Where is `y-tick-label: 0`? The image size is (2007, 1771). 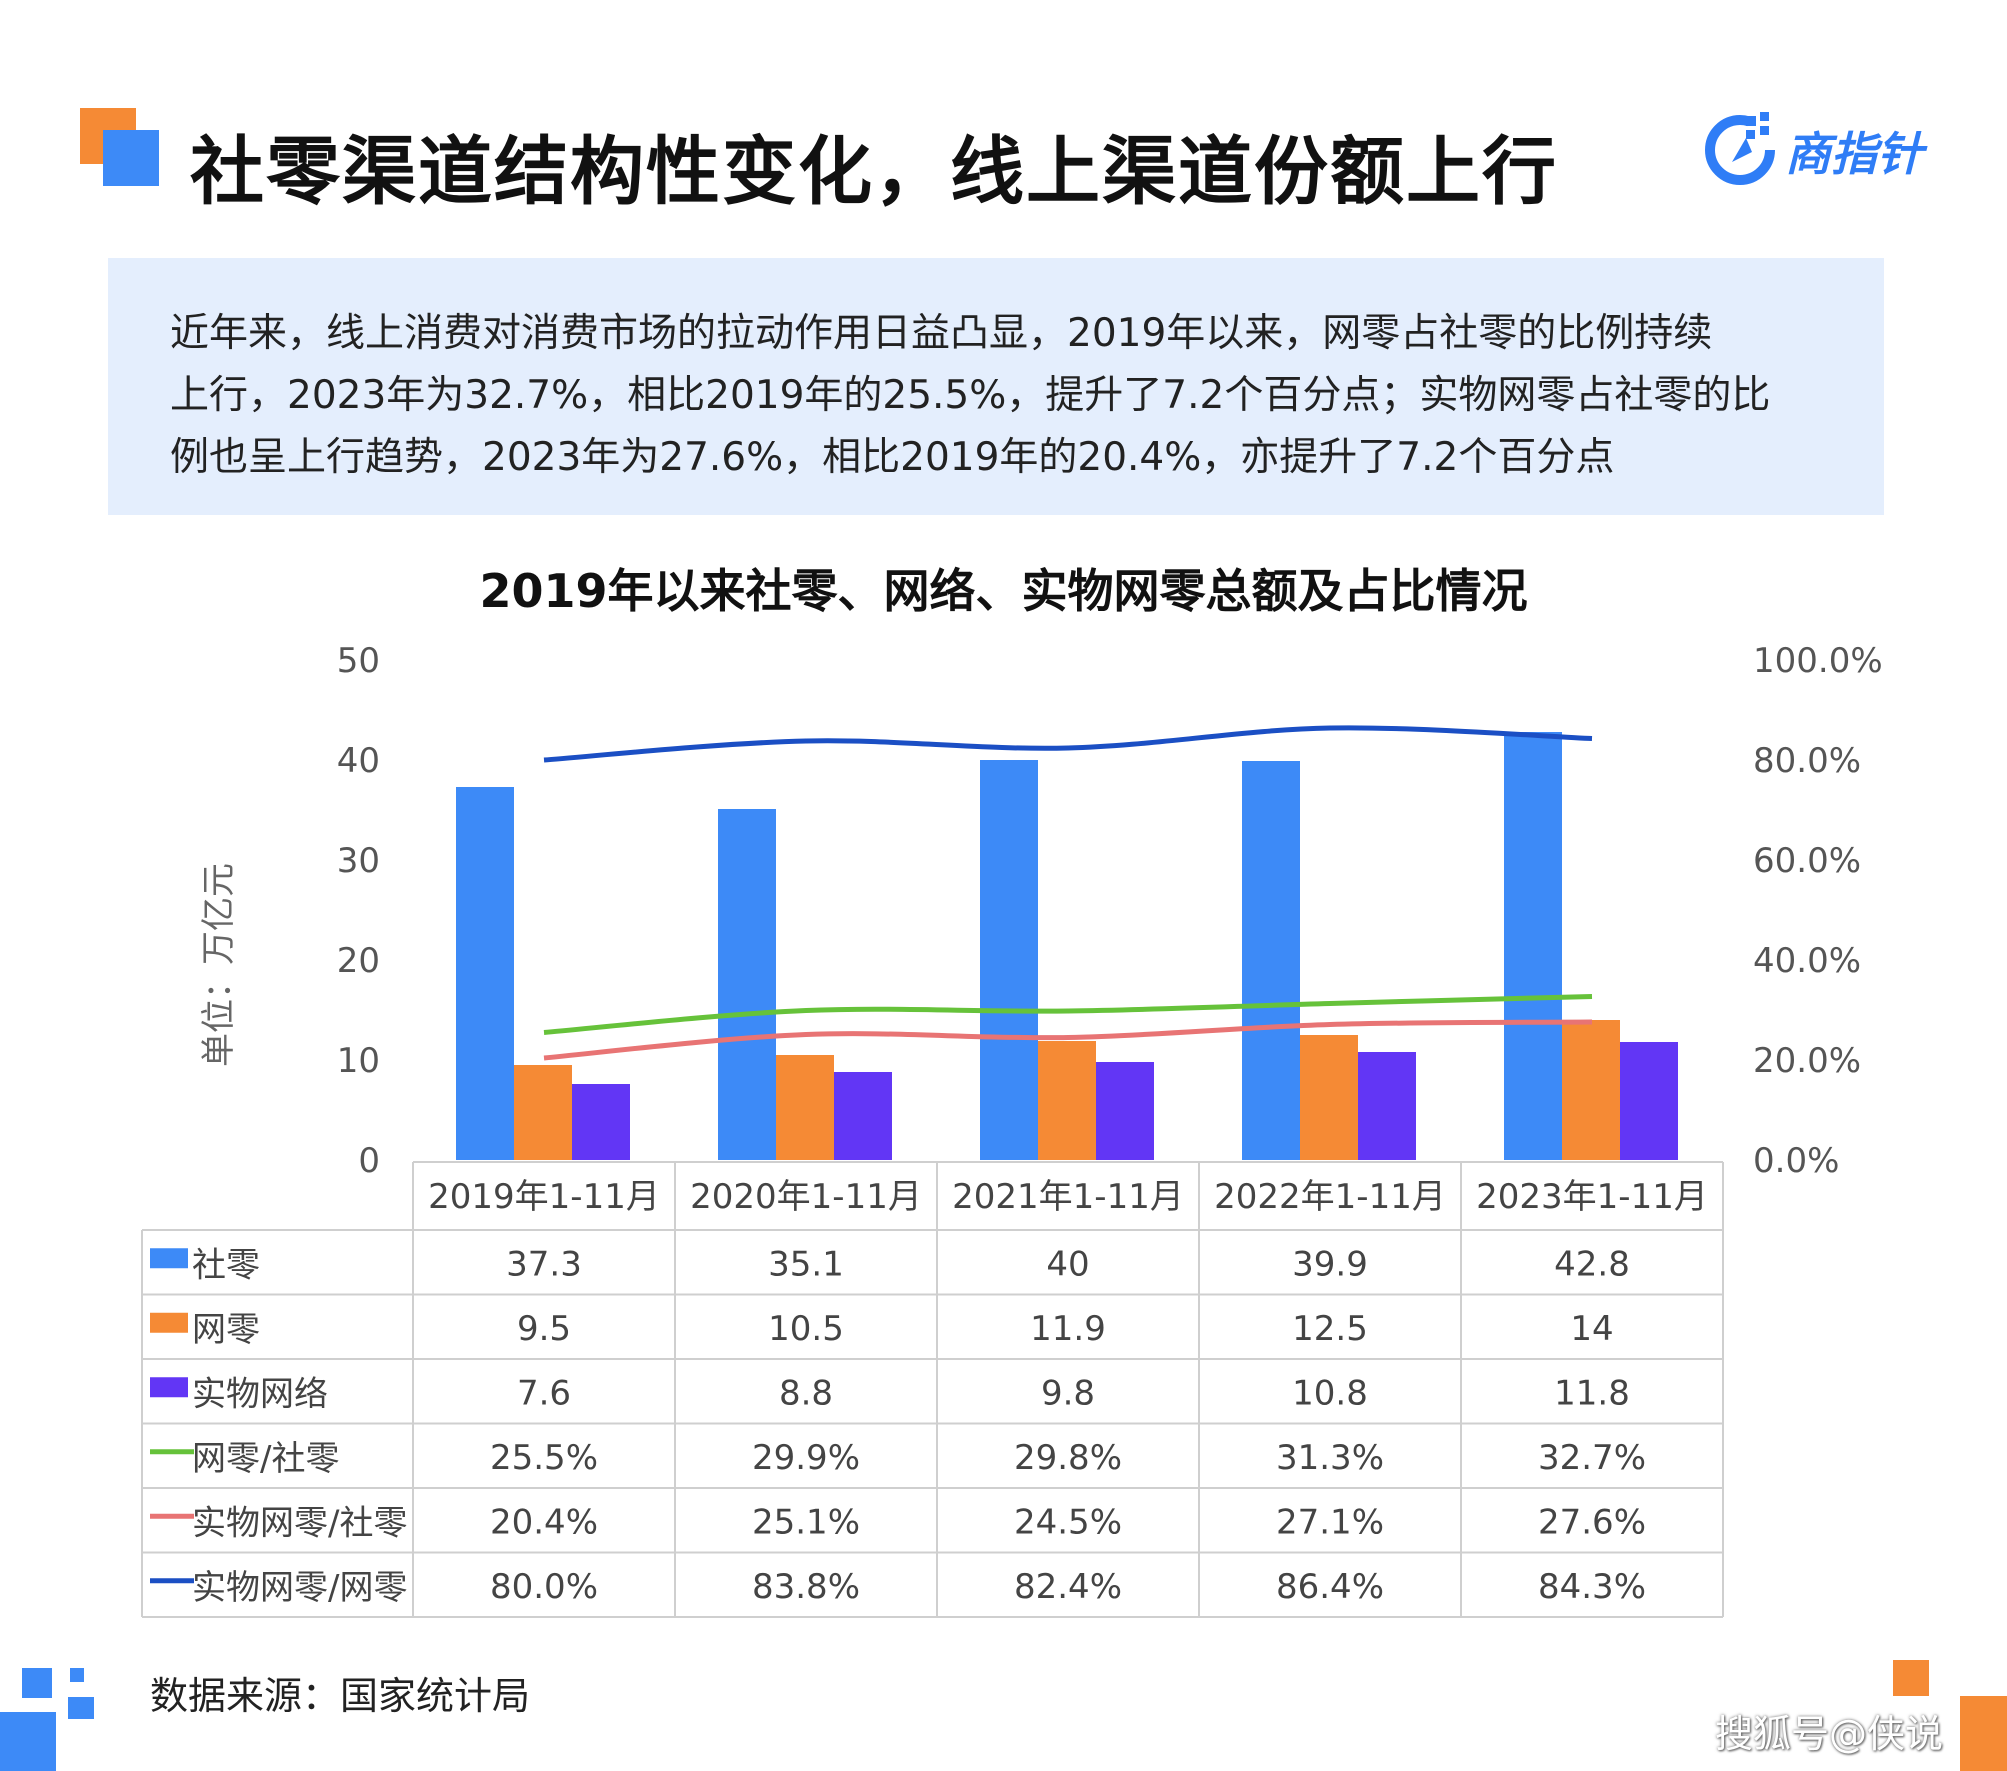
y-tick-label: 0 is located at coordinates (369, 1161).